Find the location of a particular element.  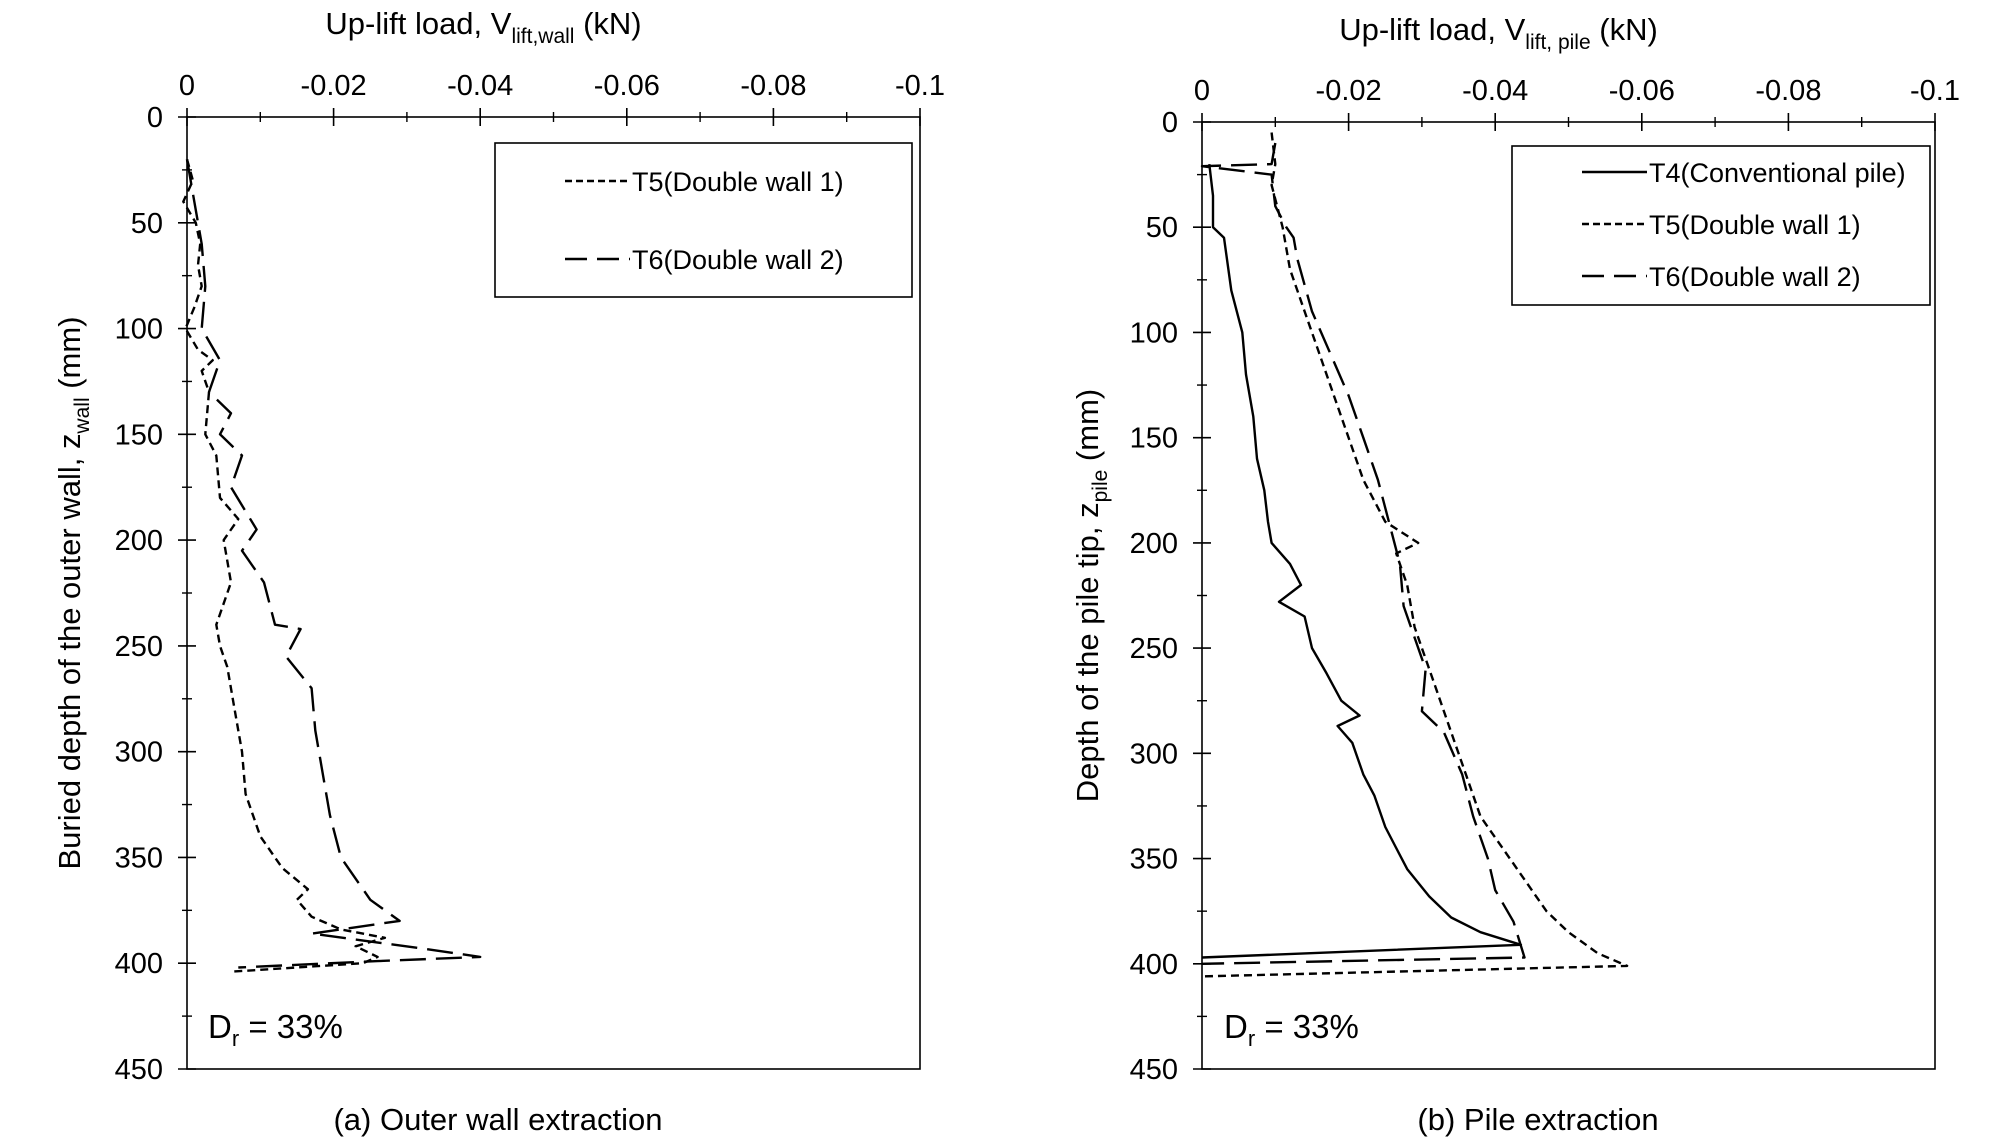

panel-caption: (b) Pile extraction is located at coordinates (1537, 1119).